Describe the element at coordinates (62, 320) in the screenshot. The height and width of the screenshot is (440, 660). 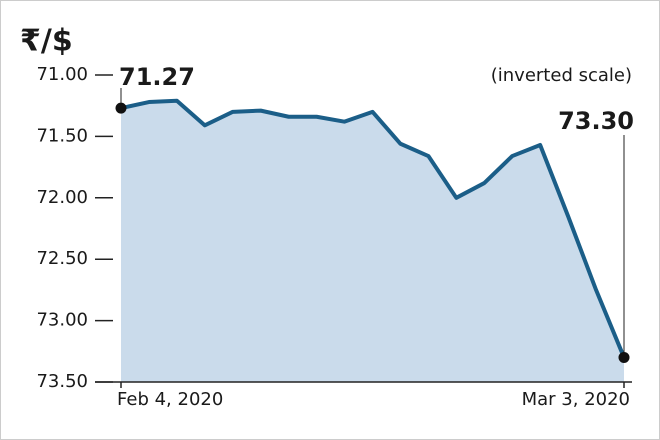
I see `y-tick-label: 73.00` at that location.